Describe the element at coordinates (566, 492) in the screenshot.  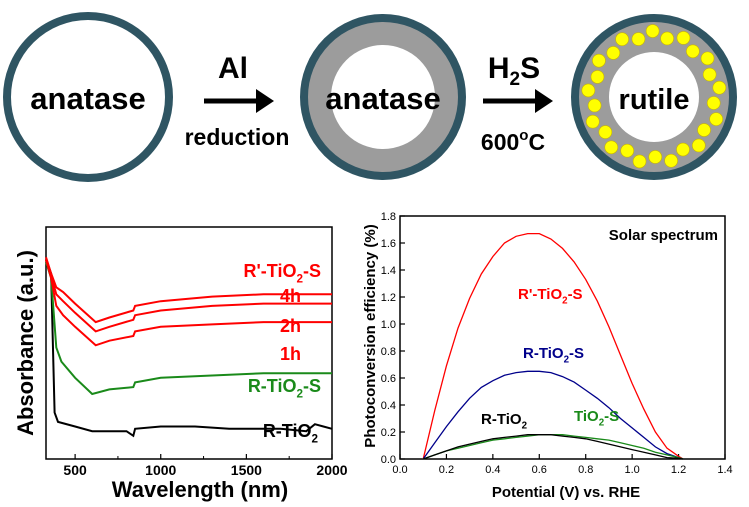
I see `efficiency-xlabel: Potential (V) vs. RHE` at that location.